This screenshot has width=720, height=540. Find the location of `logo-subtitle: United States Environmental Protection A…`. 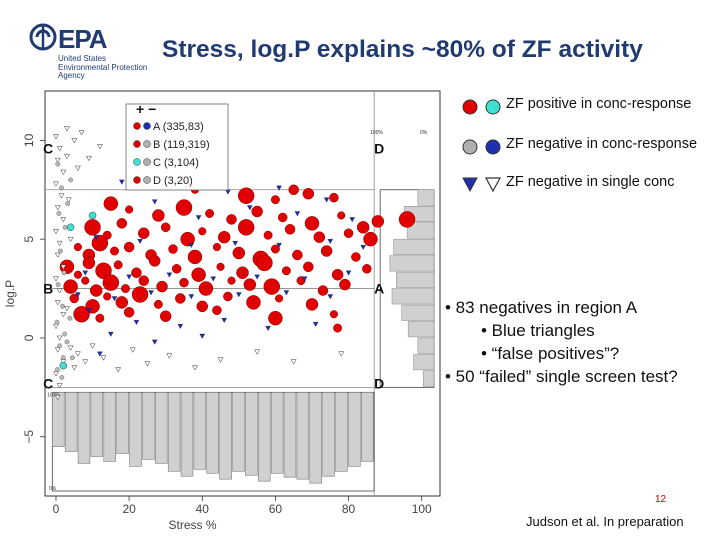

logo-subtitle: United States Environmental Protection A… is located at coordinates (103, 67).